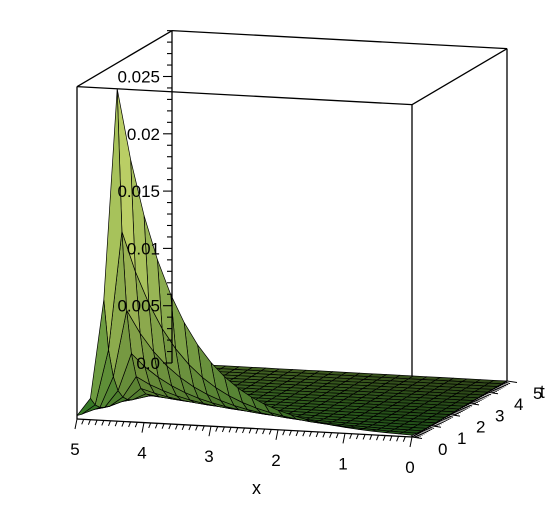  I want to click on x-tick-label: 5, so click(74, 449).